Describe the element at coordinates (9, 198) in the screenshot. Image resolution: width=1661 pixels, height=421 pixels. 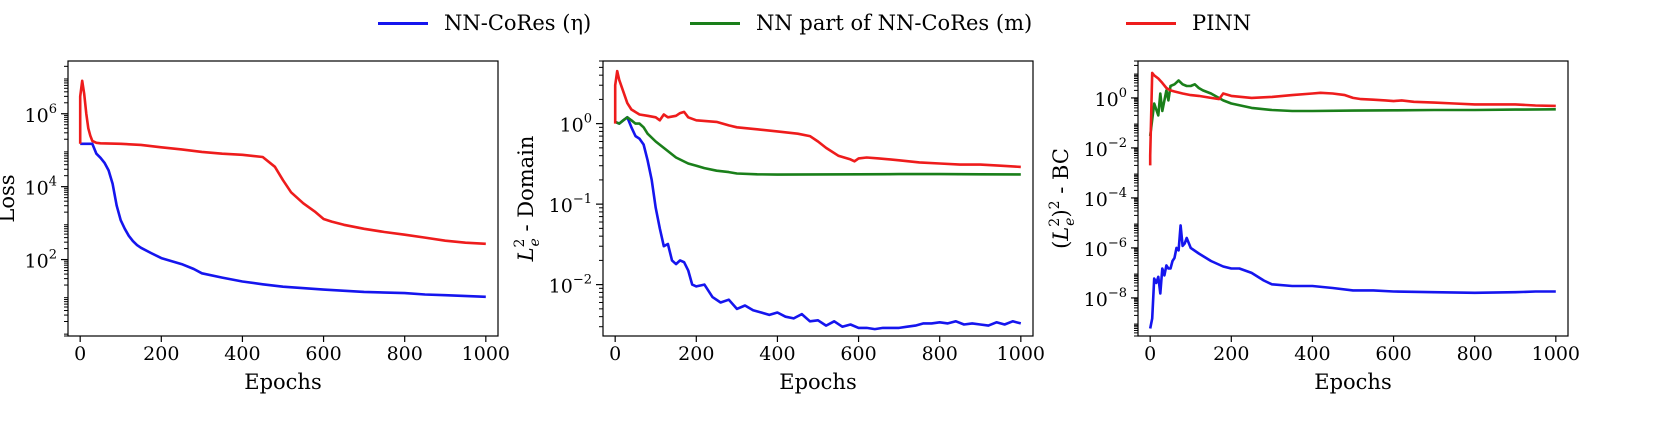
I see `y-axis-label: Loss` at that location.